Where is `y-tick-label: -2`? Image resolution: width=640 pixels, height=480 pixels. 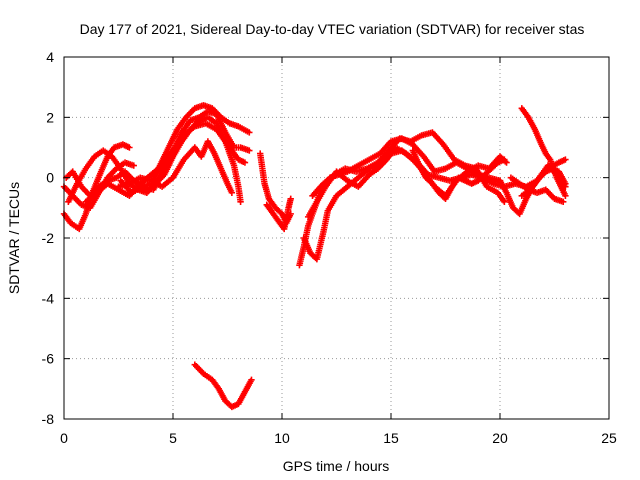
y-tick-label: -2 is located at coordinates (48, 238).